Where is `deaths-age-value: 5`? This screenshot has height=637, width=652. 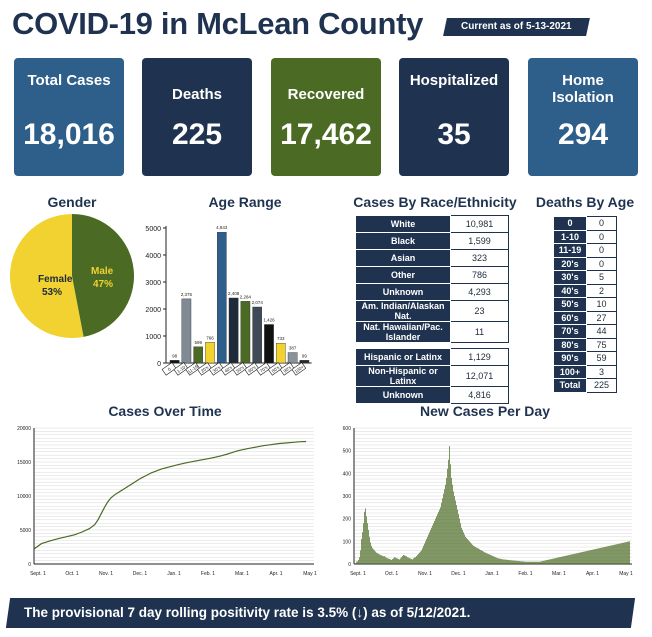
deaths-age-value: 5 is located at coordinates (601, 277).